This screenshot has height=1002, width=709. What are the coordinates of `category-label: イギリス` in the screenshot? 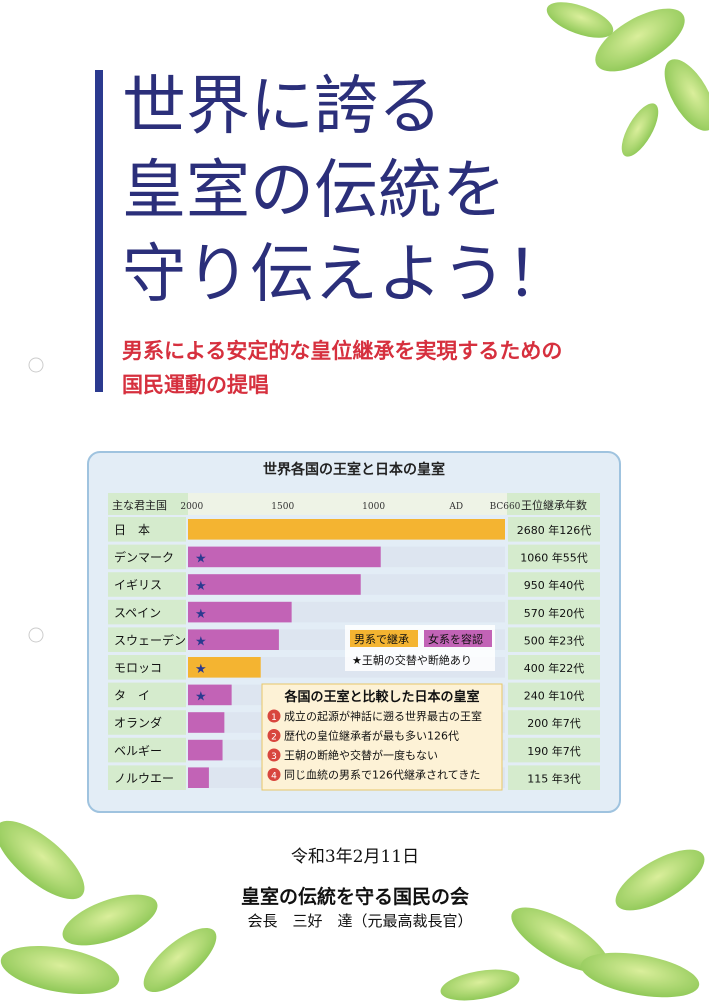 It's located at (138, 585).